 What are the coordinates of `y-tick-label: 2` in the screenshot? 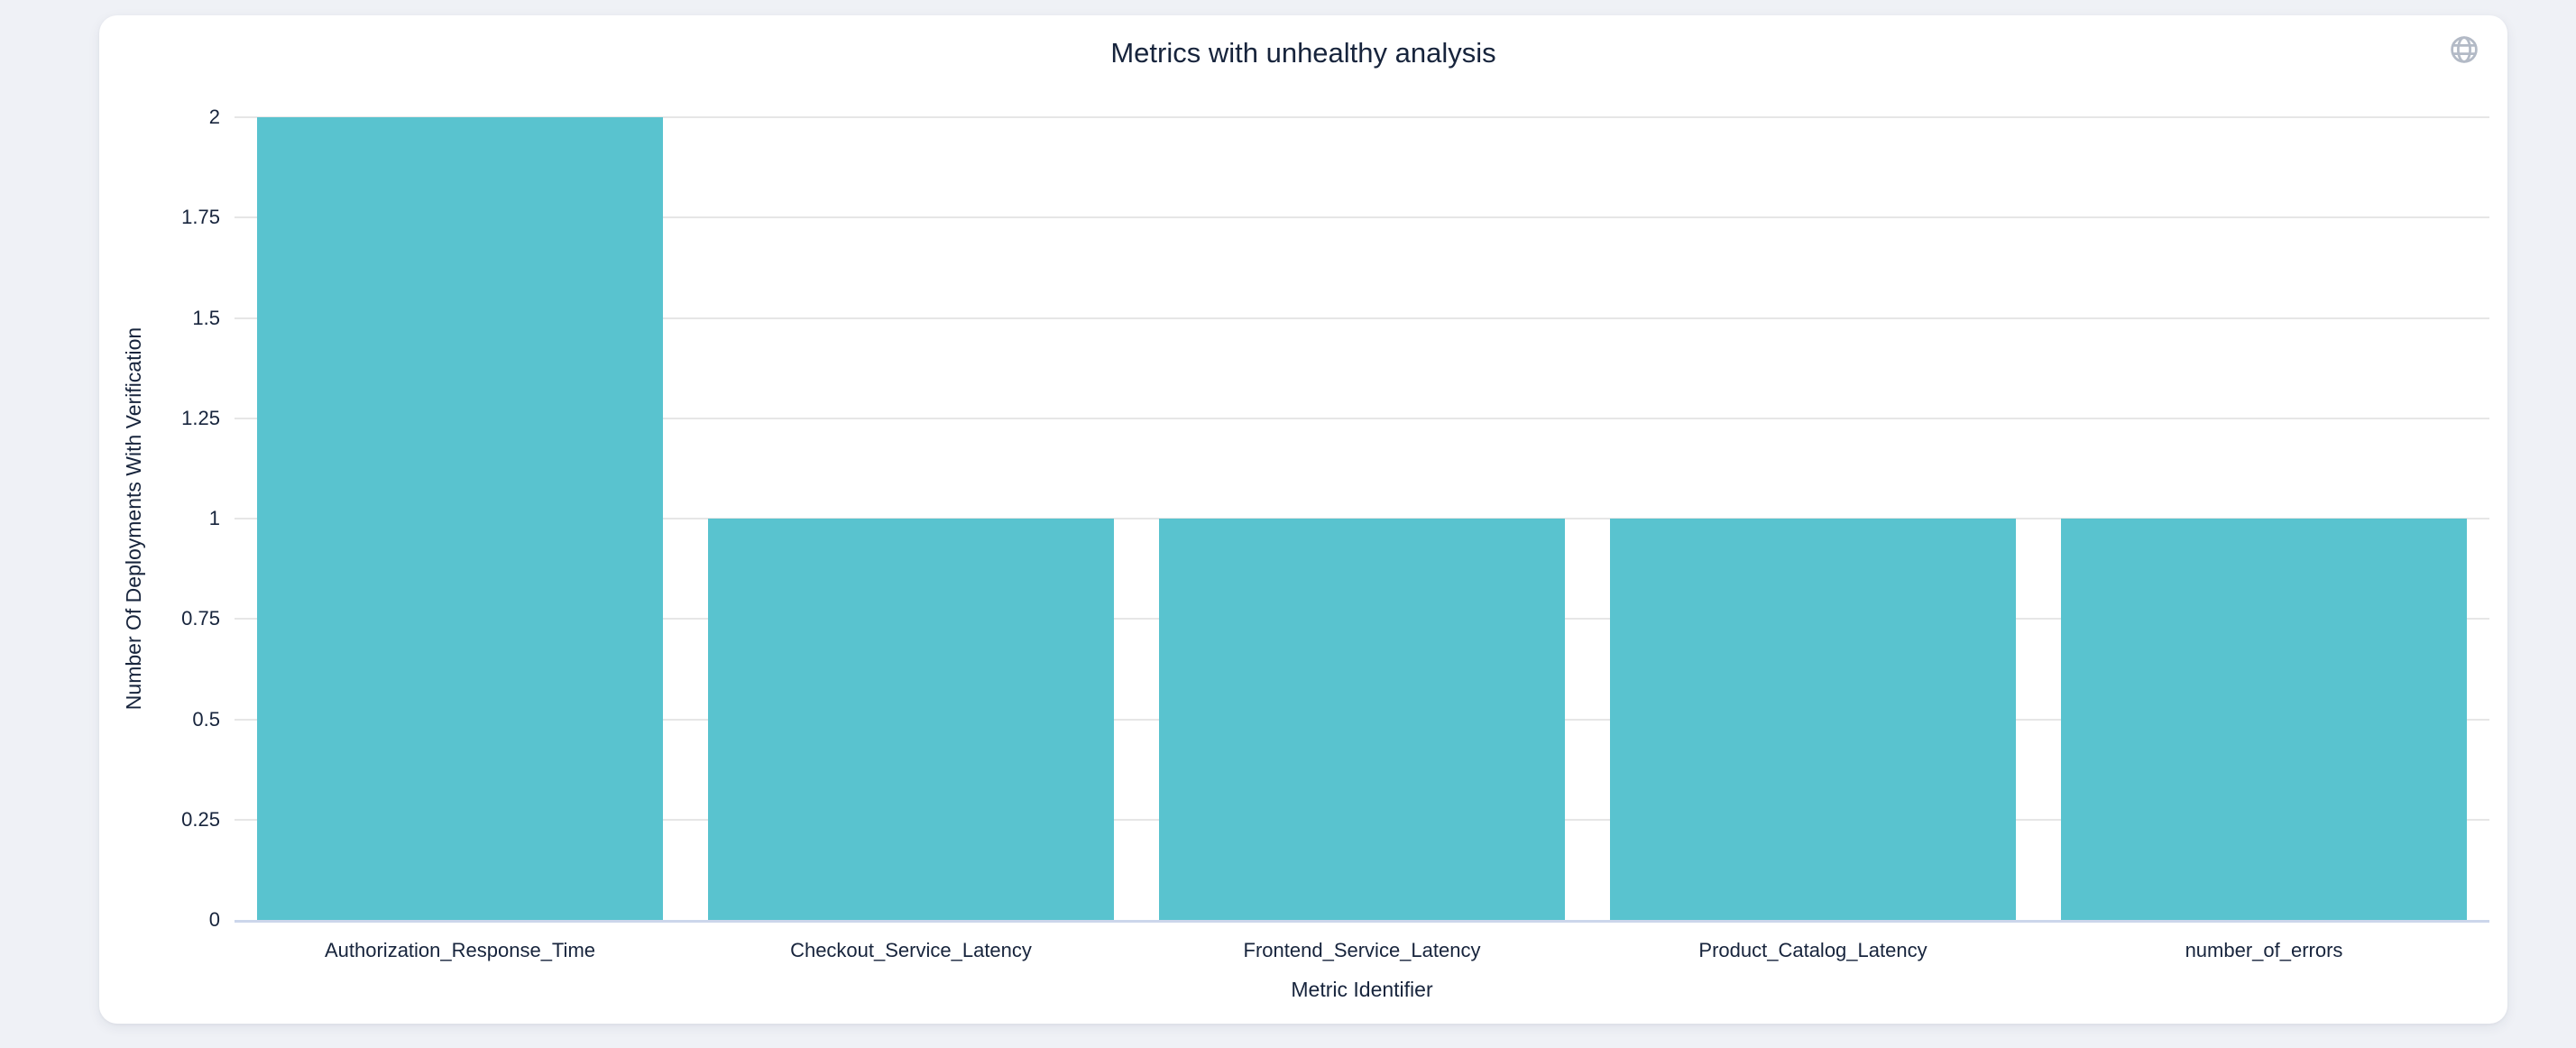 It's located at (214, 117).